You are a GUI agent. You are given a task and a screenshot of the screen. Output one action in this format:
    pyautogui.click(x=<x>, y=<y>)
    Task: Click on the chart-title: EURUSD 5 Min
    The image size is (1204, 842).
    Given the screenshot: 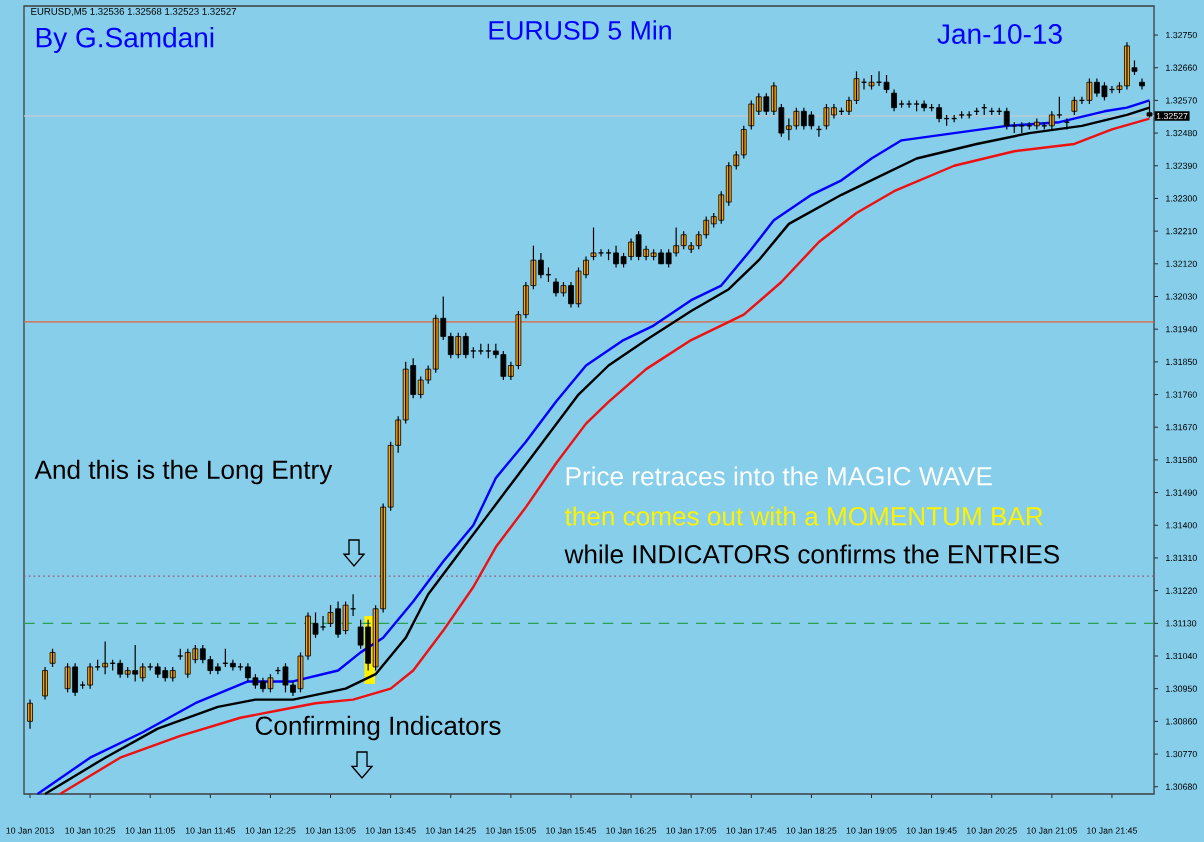 What is the action you would take?
    pyautogui.click(x=580, y=30)
    